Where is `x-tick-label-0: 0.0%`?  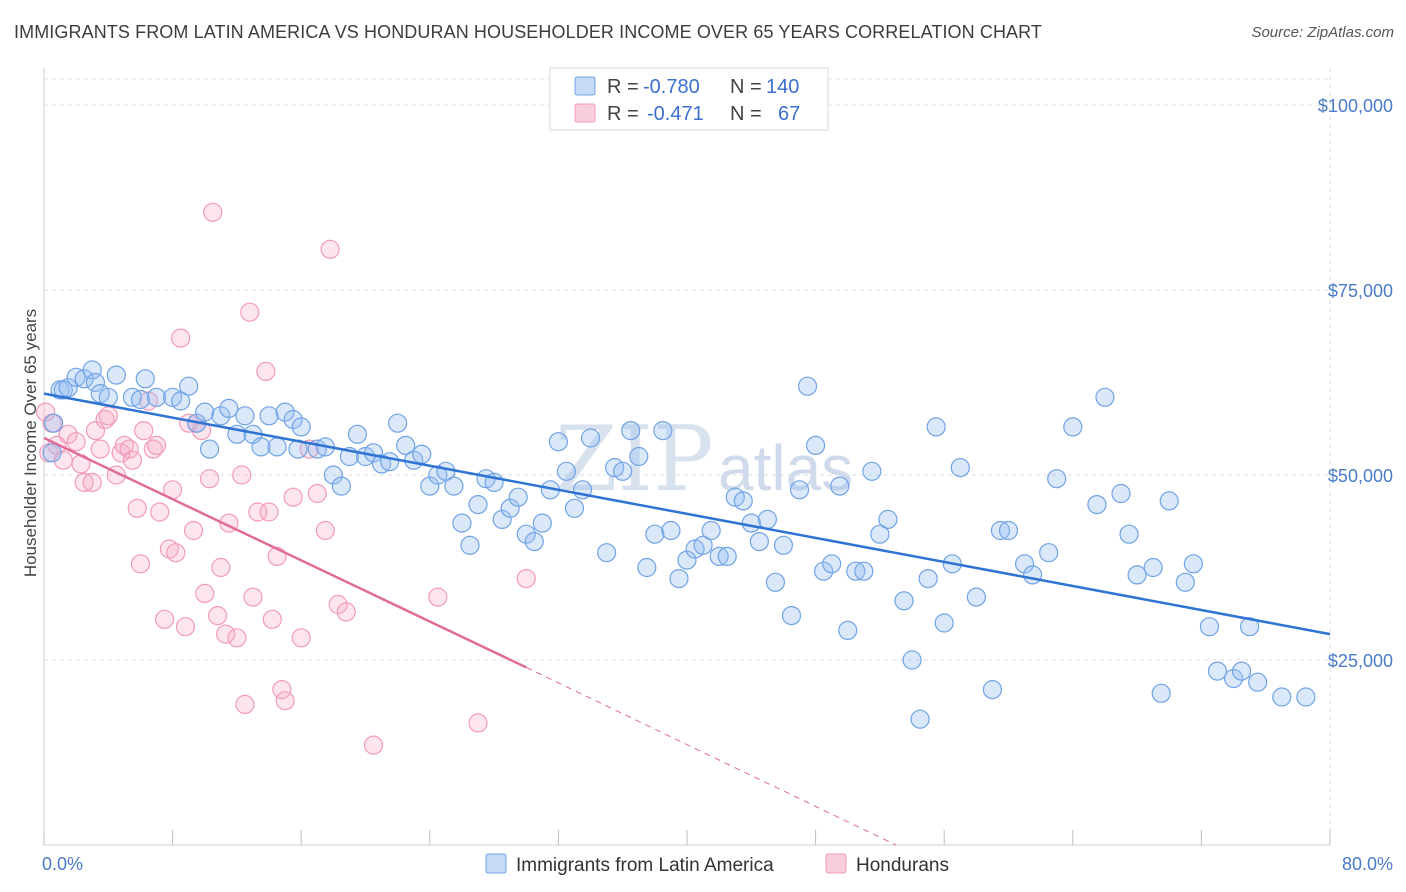 x-tick-label-0: 0.0% is located at coordinates (62, 864).